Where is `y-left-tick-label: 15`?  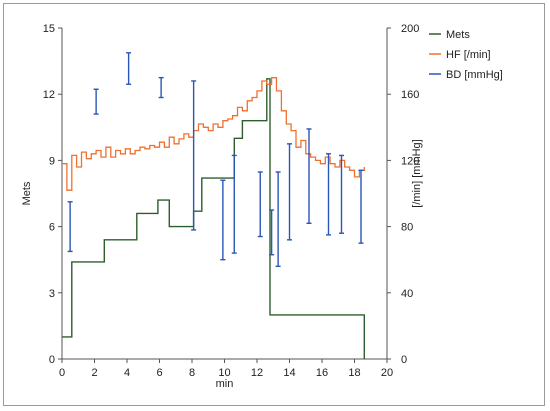 y-left-tick-label: 15 is located at coordinates (49, 29).